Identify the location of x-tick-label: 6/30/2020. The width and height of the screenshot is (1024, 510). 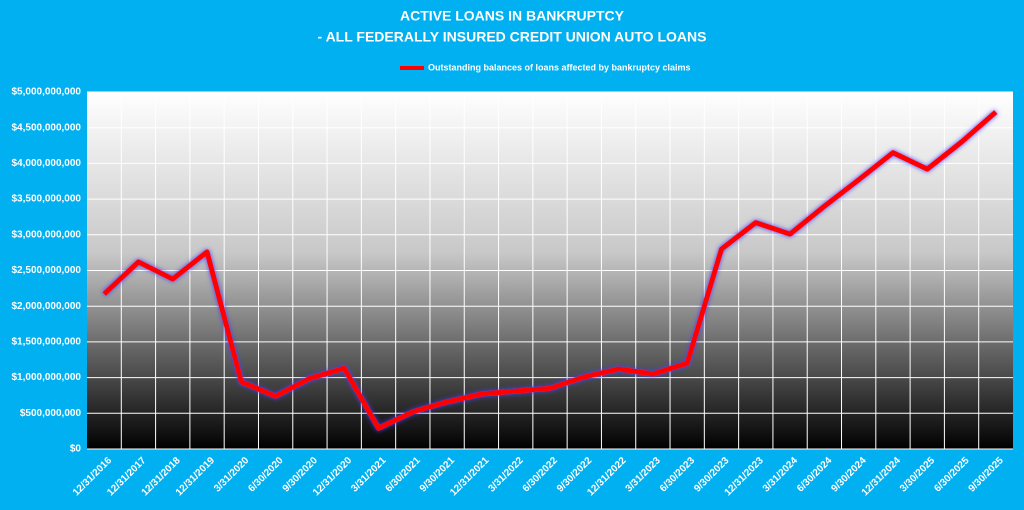
(266, 475).